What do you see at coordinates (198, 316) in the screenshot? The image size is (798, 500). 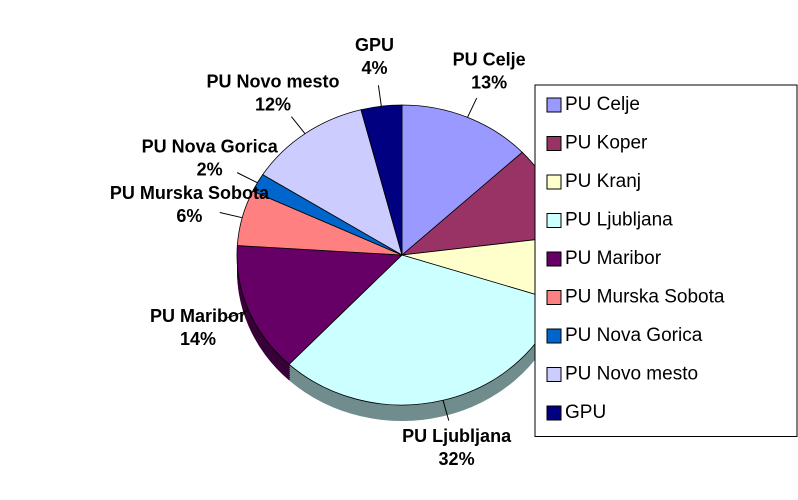 I see `data-label-name: PU Maribor` at bounding box center [198, 316].